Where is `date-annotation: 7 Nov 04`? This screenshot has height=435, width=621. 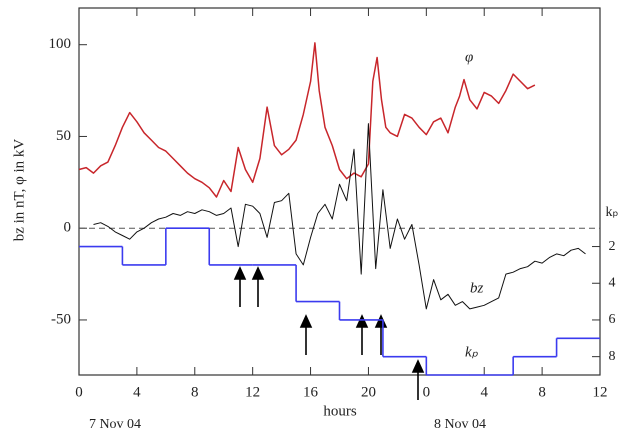
date-annotation: 7 Nov 04 is located at coordinates (115, 424).